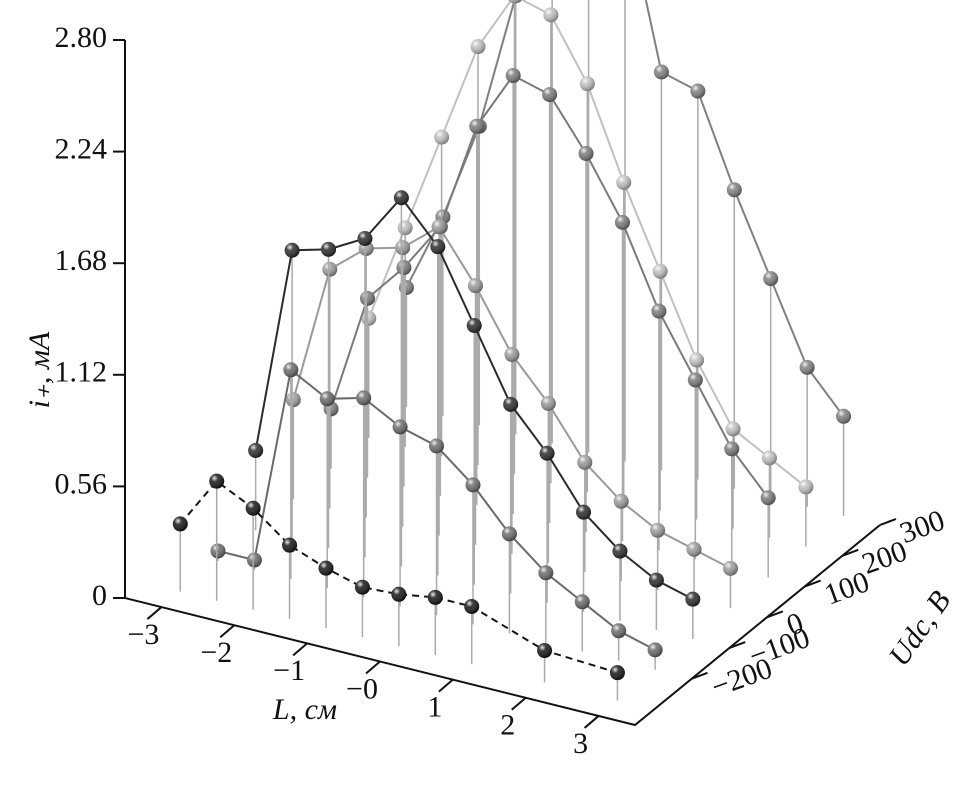 This screenshot has height=797, width=979. Describe the element at coordinates (81, 372) in the screenshot. I see `z-tick-label: 1.12` at that location.